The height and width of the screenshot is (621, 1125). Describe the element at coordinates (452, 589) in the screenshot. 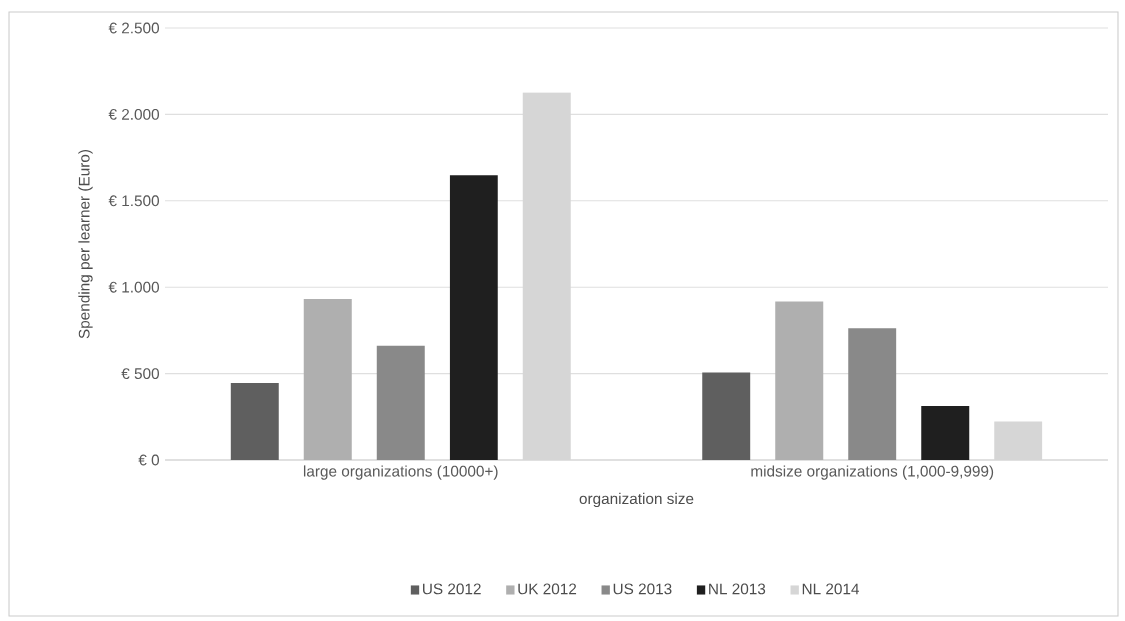

I see `legend-label: US 2012` at that location.